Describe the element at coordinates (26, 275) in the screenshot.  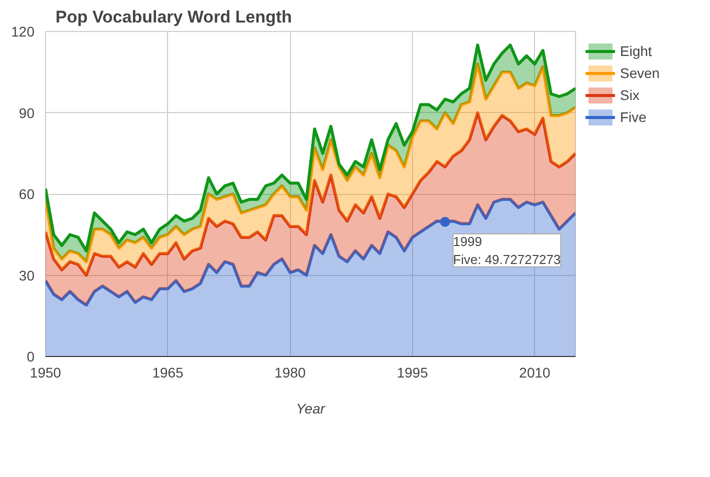
I see `y-tick-label: 30` at that location.